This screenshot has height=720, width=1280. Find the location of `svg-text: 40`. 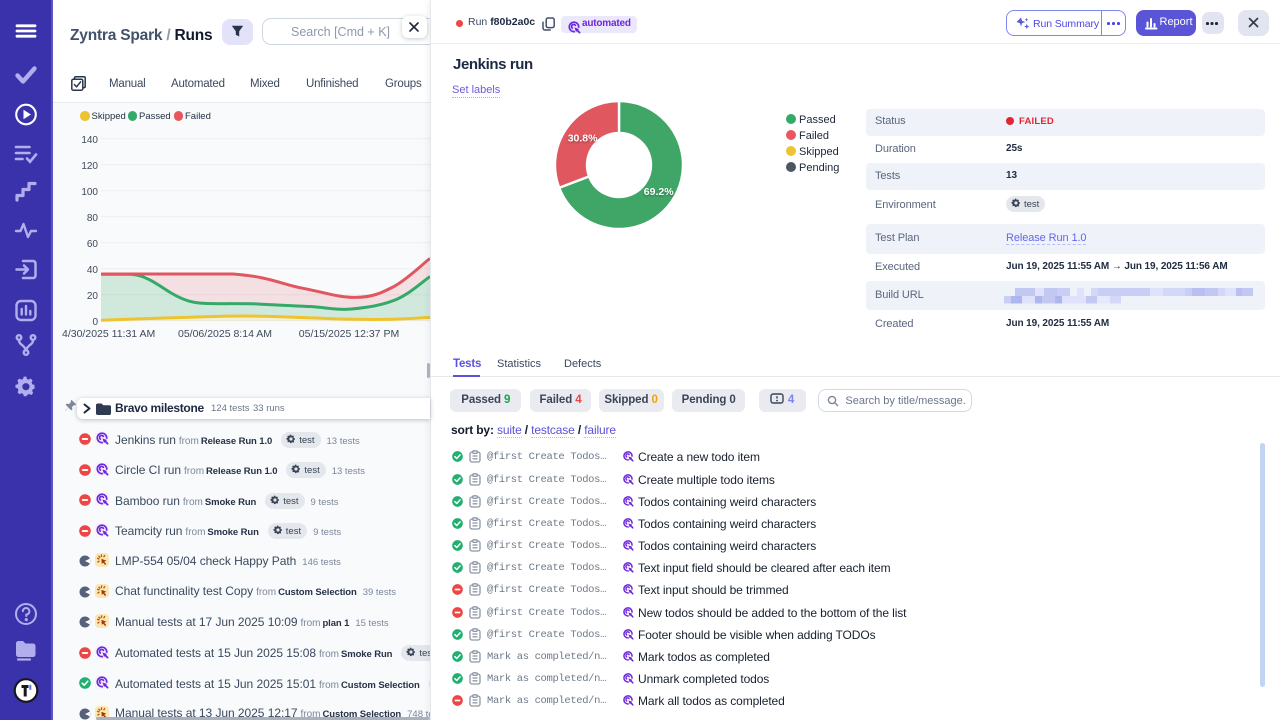

svg-text: 40 is located at coordinates (93, 270).